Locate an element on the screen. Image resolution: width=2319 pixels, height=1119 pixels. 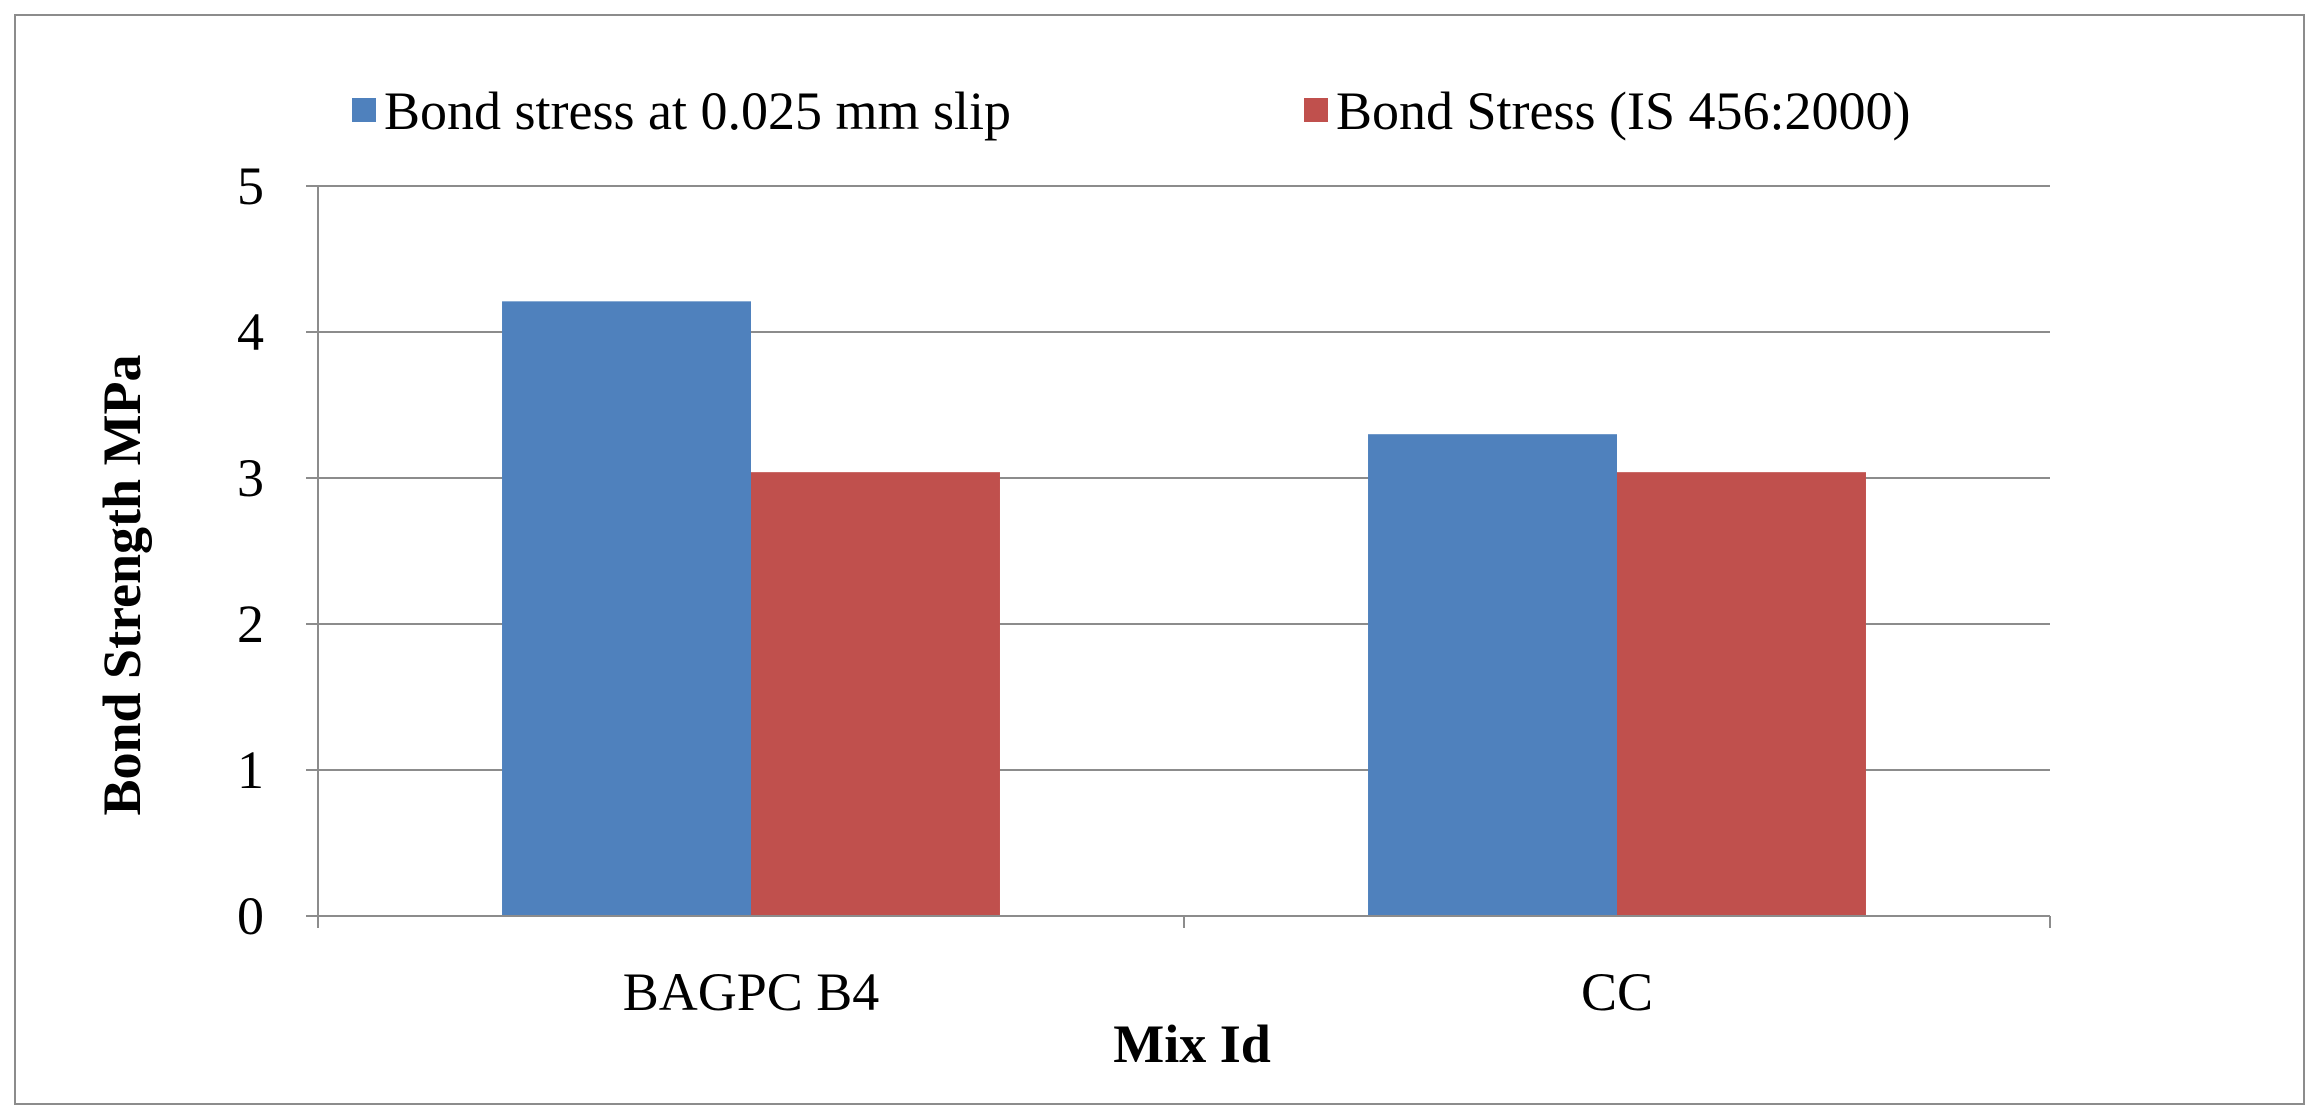
y-tick-label: 1 is located at coordinates (250, 770).